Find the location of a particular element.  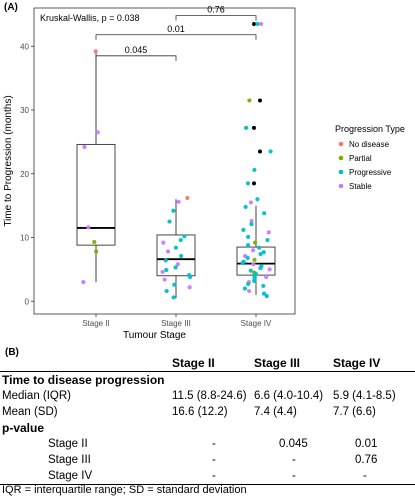

y-tick-label: 20 is located at coordinates (24, 174).